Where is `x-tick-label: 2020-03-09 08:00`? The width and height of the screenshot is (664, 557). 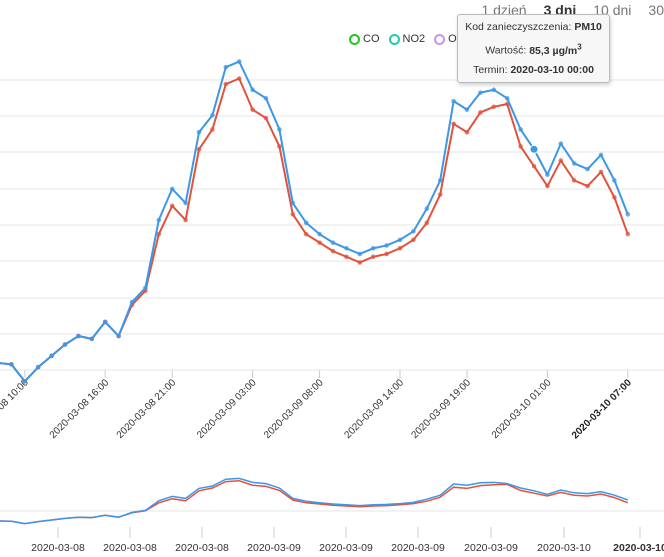 x-tick-label: 2020-03-09 08:00 is located at coordinates (294, 409).